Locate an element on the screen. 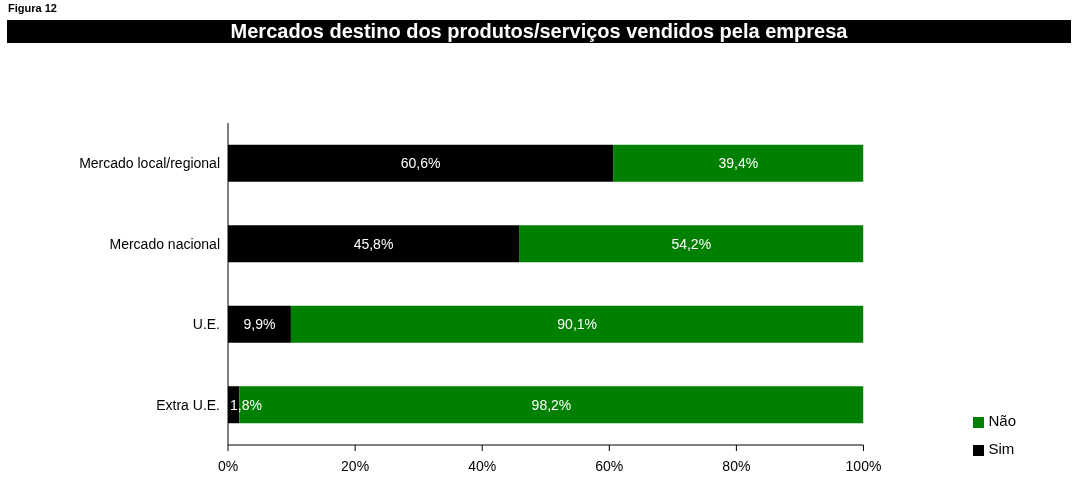  data-label: 98,2% is located at coordinates (551, 404).